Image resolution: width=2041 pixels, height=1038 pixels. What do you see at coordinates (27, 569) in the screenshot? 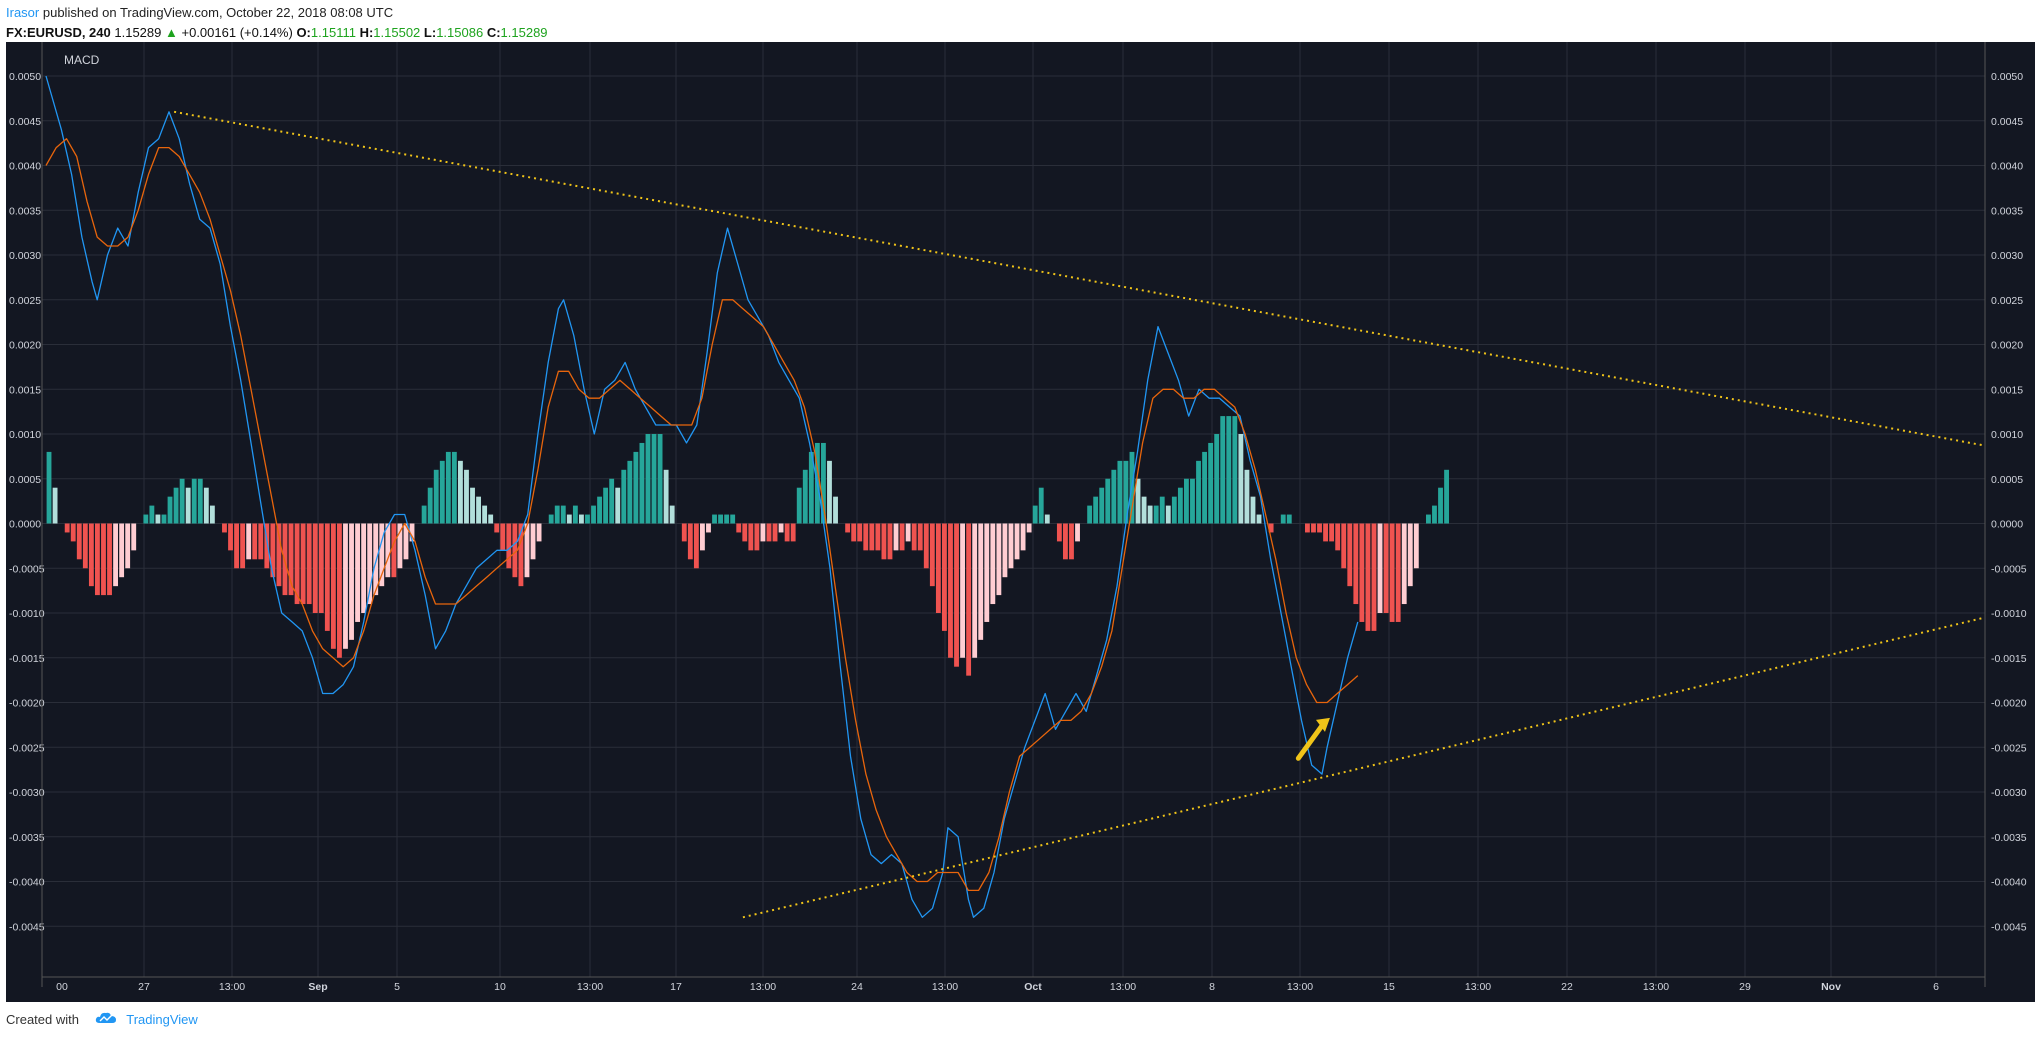
I see `y-tick-label-left: -0.0005` at bounding box center [27, 569].